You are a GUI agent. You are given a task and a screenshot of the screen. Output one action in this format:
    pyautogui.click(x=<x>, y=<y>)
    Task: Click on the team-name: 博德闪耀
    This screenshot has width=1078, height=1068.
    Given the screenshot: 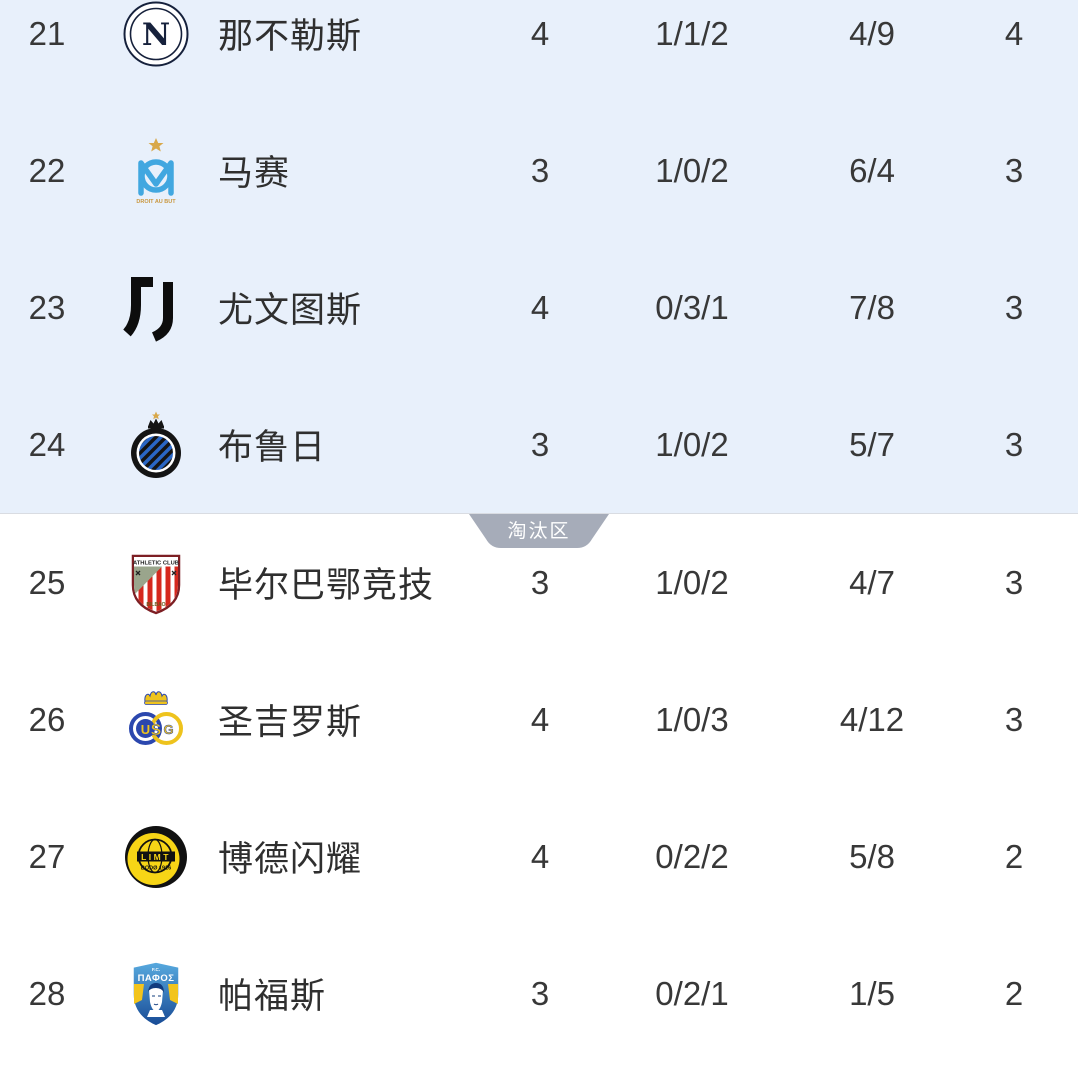 What is the action you would take?
    pyautogui.click(x=290, y=859)
    